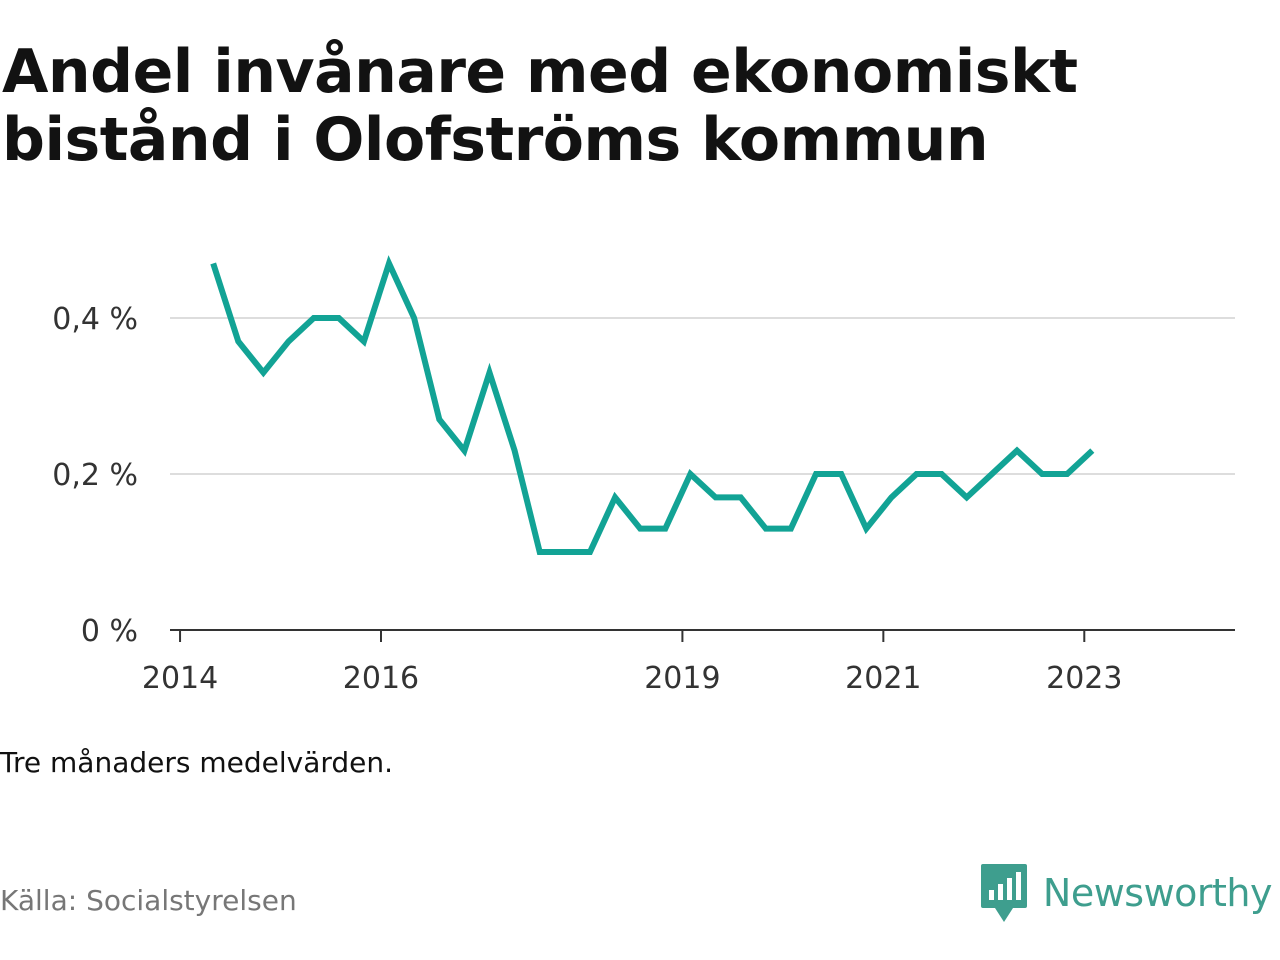  What do you see at coordinates (1084, 678) in the screenshot?
I see `x-tick-label: 2023` at bounding box center [1084, 678].